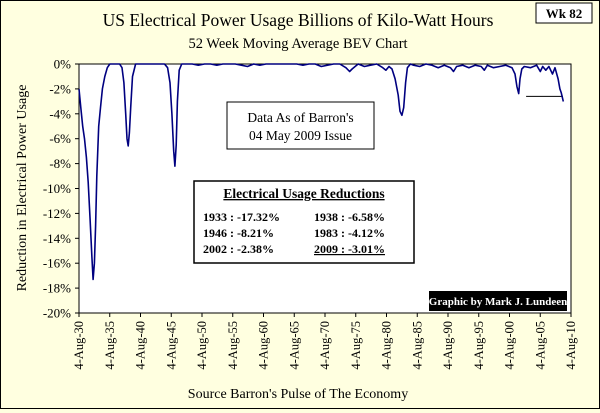  I want to click on chart-subtitle: 52 Week Moving Average BEV Chart, so click(297, 44).